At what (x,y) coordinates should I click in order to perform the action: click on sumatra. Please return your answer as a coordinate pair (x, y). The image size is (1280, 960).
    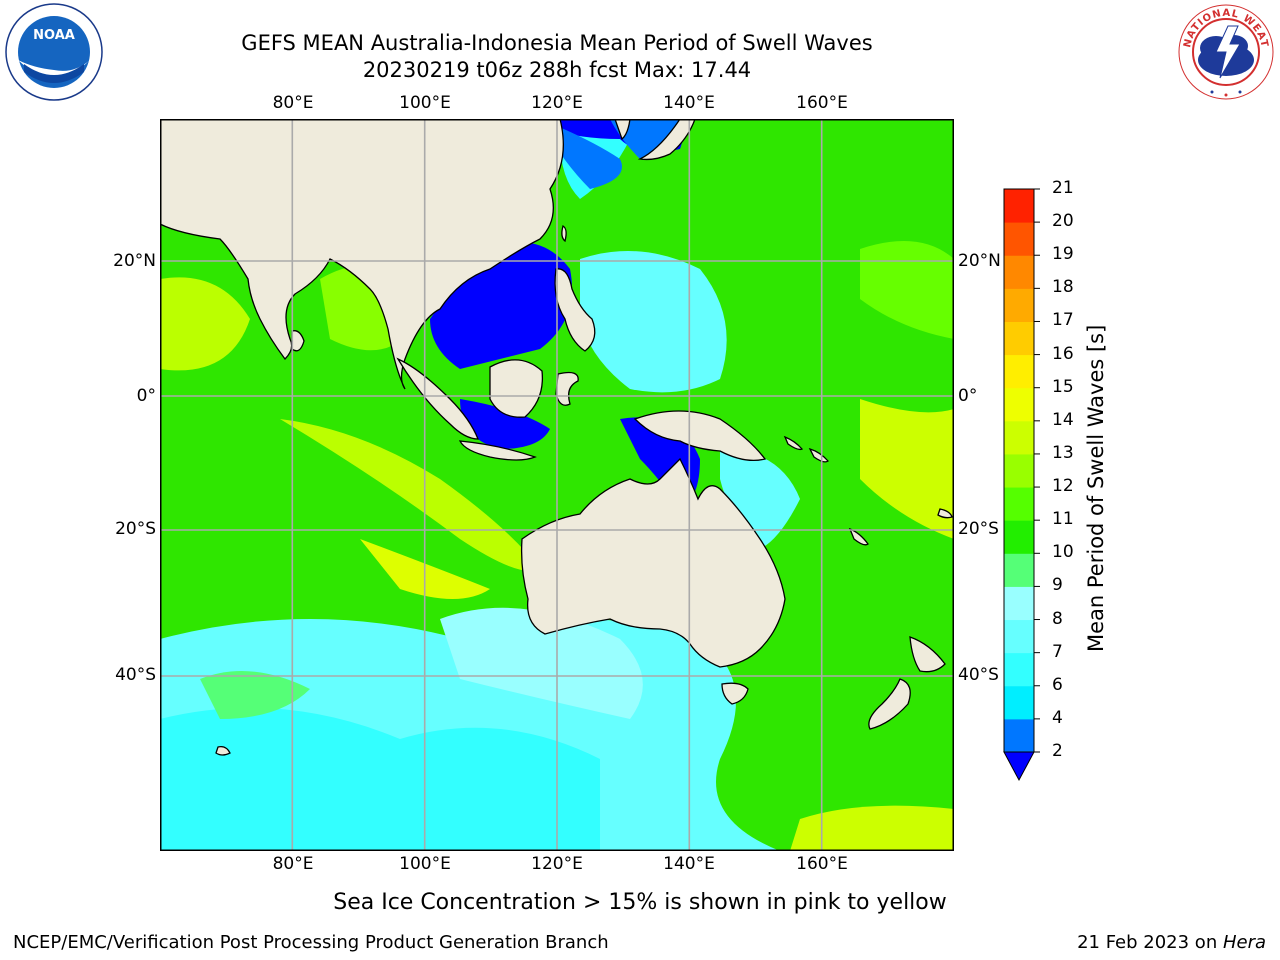
    Looking at the image, I should click on (437, 398).